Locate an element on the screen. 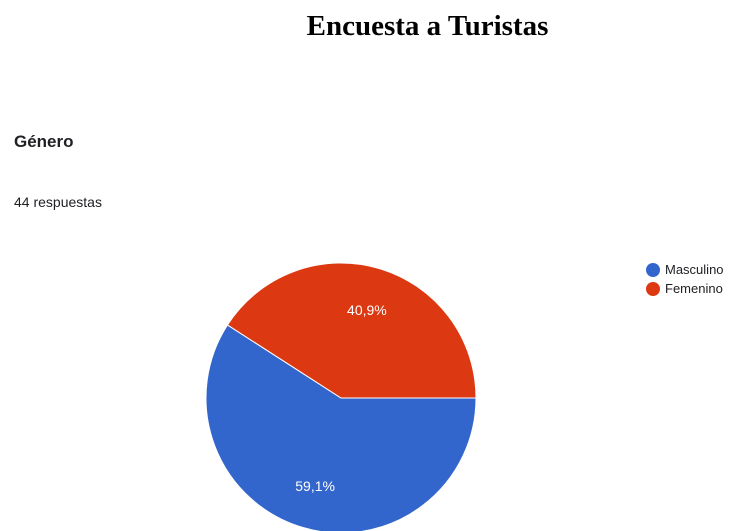 This screenshot has width=745, height=531. legend-item-masculino: Masculino is located at coordinates (685, 269).